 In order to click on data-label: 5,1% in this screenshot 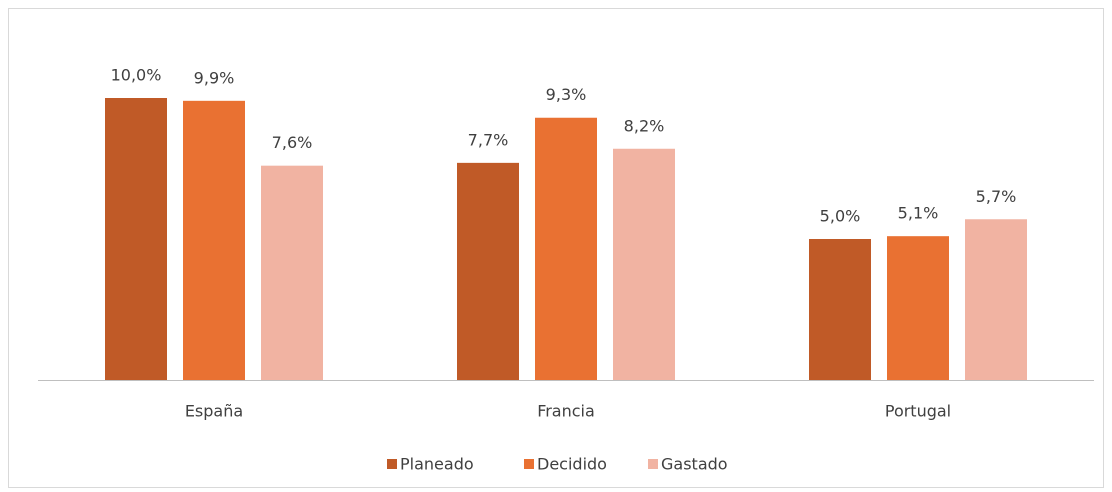, I will do `click(918, 213)`.